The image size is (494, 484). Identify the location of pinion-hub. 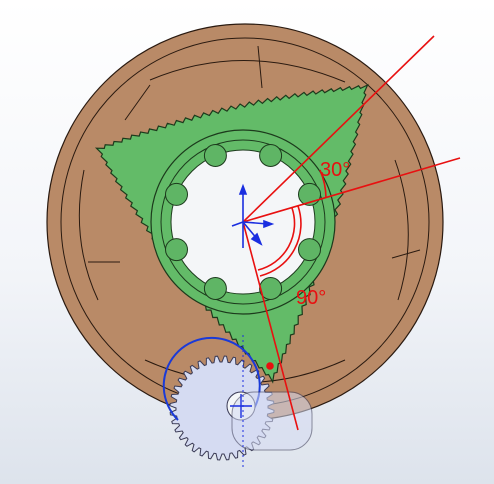
(272, 421).